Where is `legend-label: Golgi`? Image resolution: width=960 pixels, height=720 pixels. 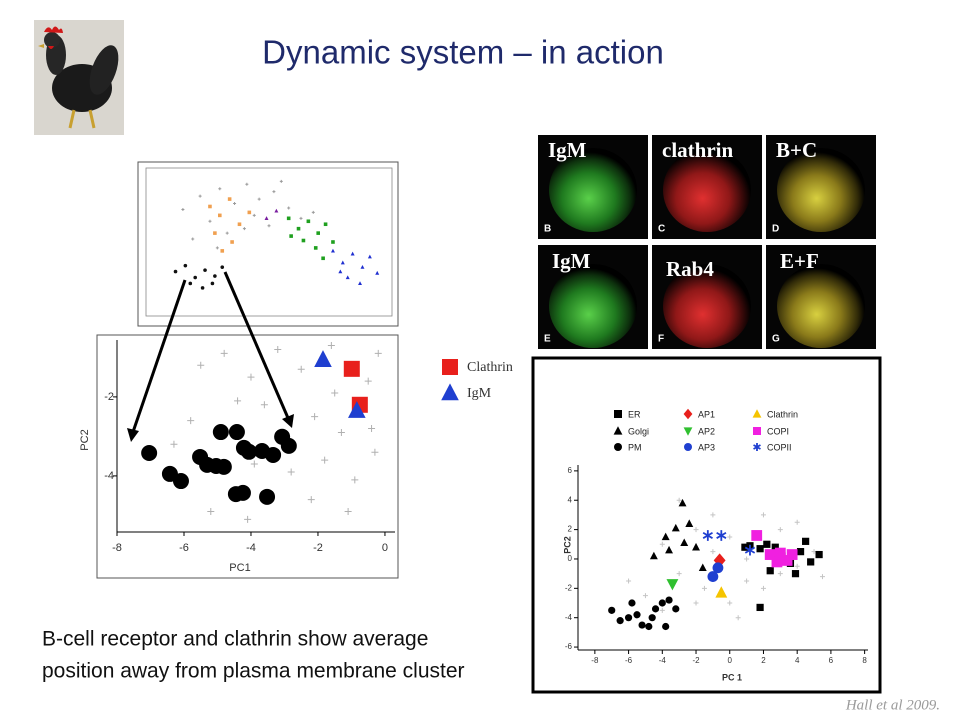 legend-label: Golgi is located at coordinates (638, 431).